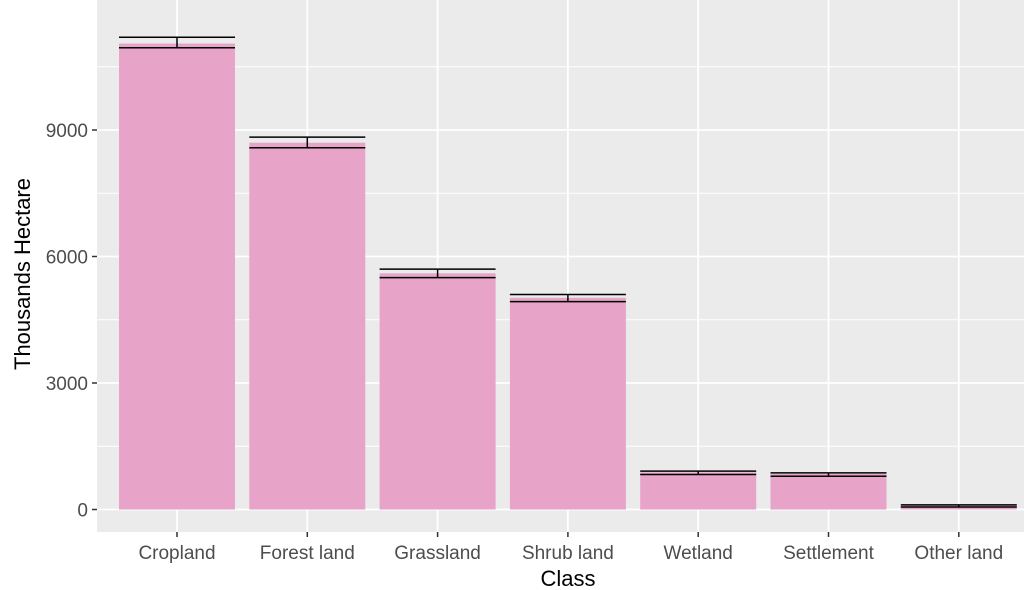  Describe the element at coordinates (698, 553) in the screenshot. I see `x-tick-label: Wetland` at that location.